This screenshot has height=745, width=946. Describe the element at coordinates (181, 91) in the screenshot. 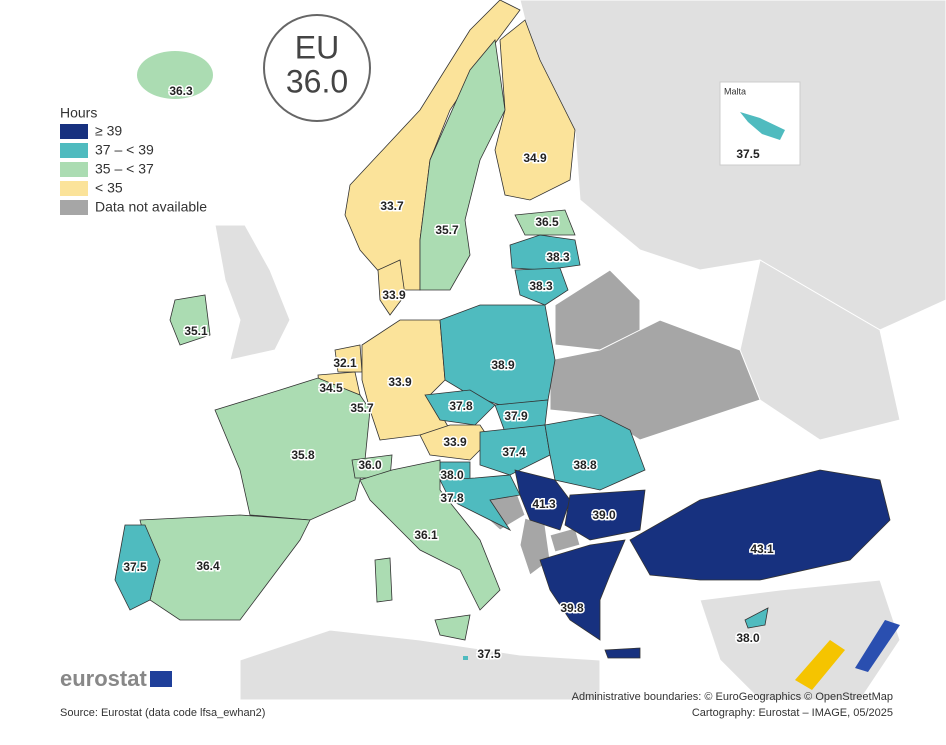

I see `region-label: 36.3` at that location.